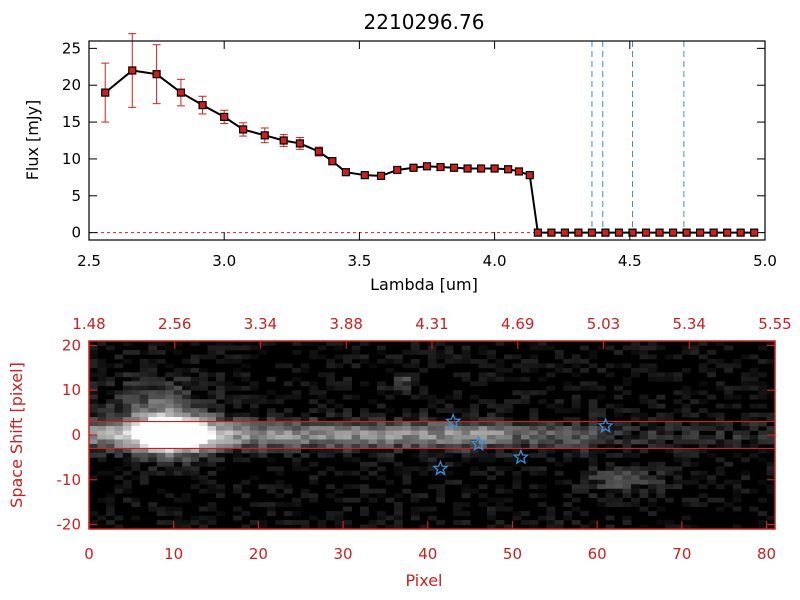 The height and width of the screenshot is (600, 800). Describe the element at coordinates (512, 554) in the screenshot. I see `heat-x-tick-label-5: 50` at that location.